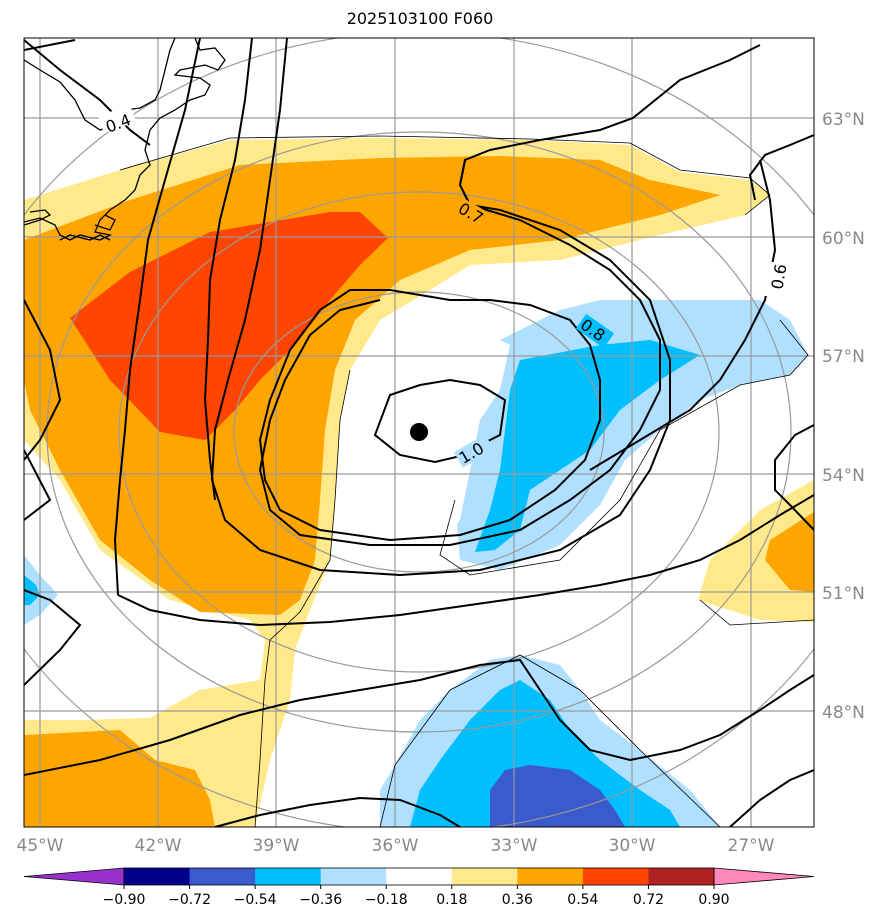 This screenshot has height=924, width=885. What do you see at coordinates (514, 846) in the screenshot?
I see `lon-label: 33°W` at bounding box center [514, 846].